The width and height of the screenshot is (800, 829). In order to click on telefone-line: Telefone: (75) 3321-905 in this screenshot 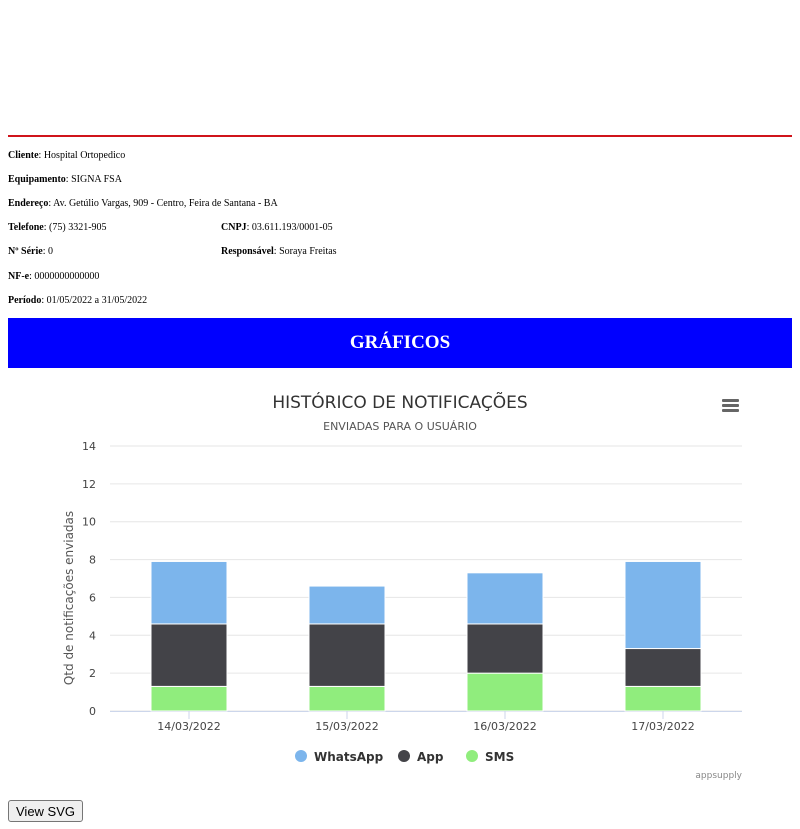, I will do `click(57, 227)`.